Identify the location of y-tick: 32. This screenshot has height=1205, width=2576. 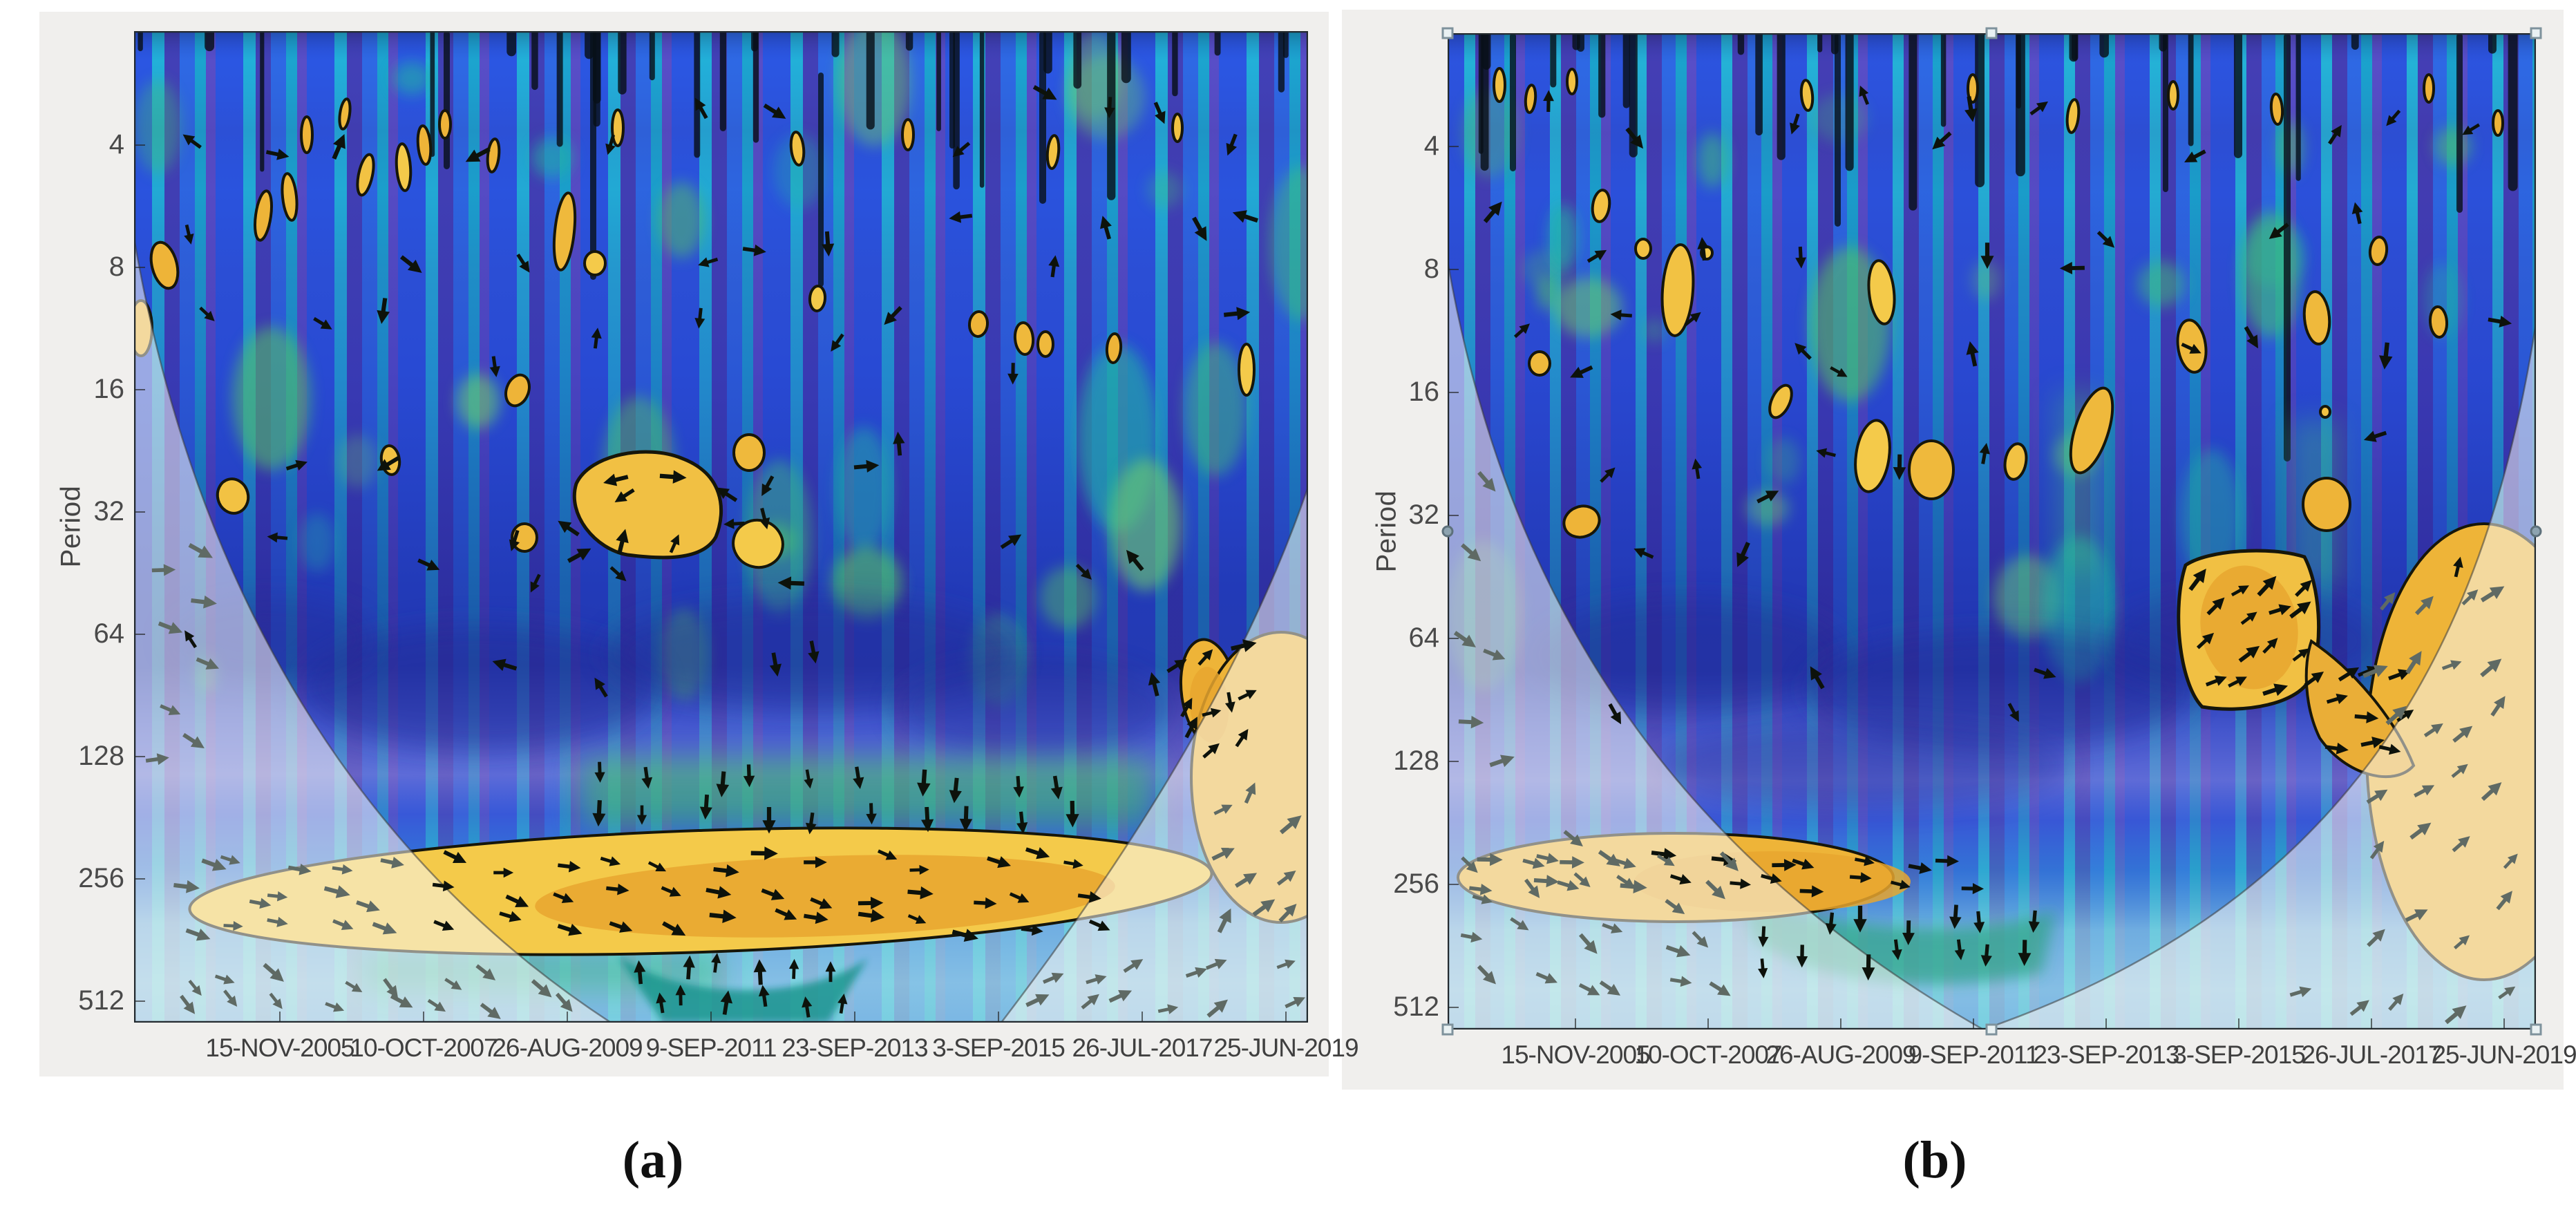
(1424, 515).